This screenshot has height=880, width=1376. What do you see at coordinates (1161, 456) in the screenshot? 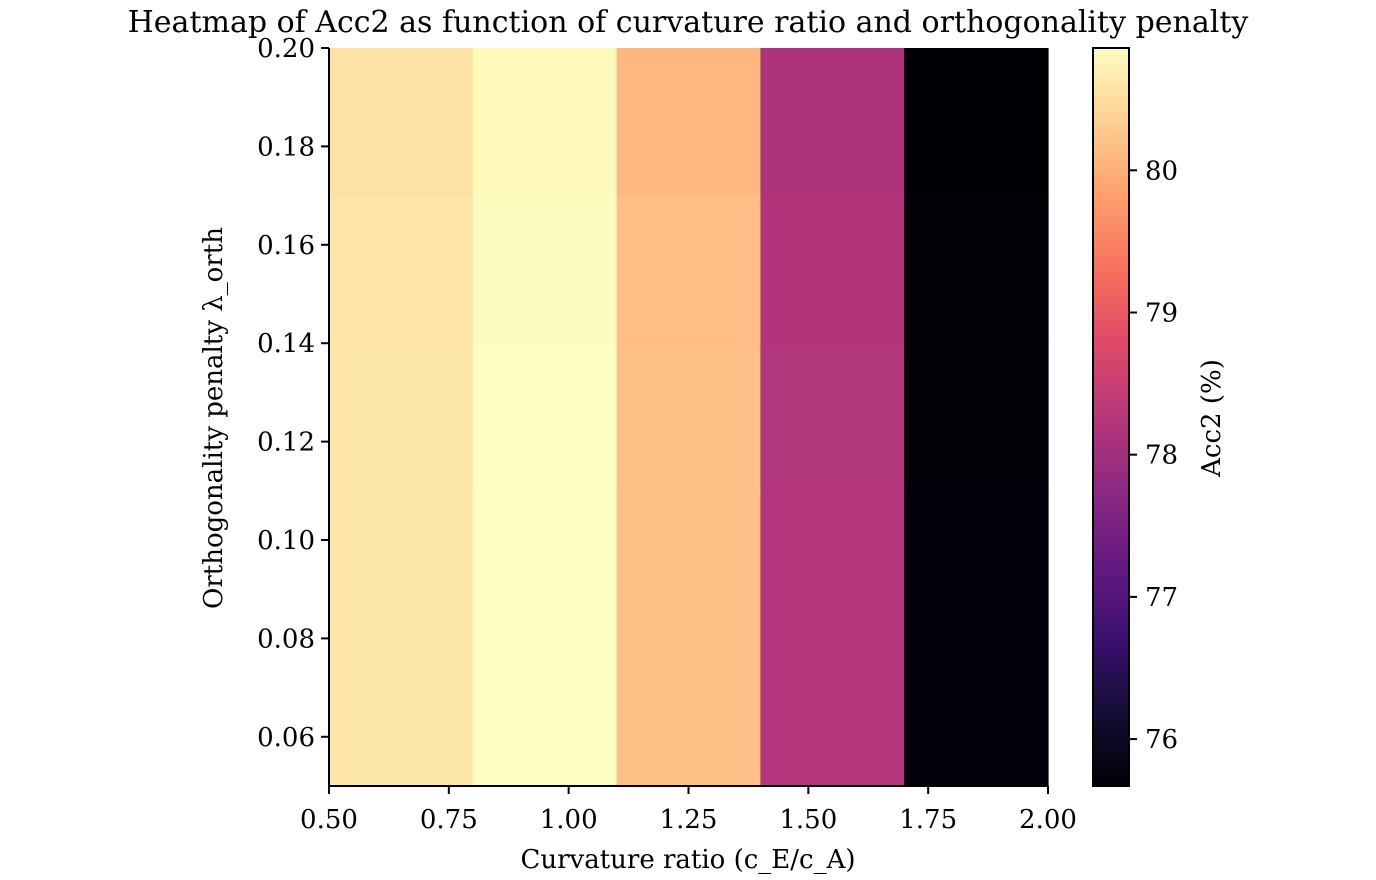
I see `colorbar-tick-label: 78` at bounding box center [1161, 456].